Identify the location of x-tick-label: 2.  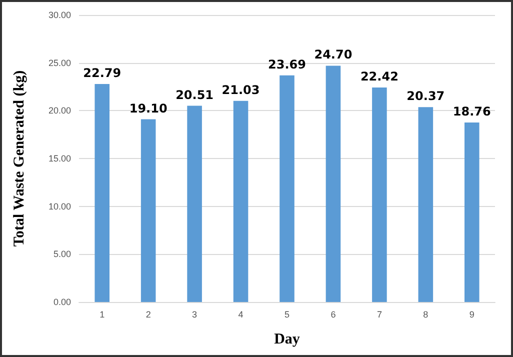
(148, 315).